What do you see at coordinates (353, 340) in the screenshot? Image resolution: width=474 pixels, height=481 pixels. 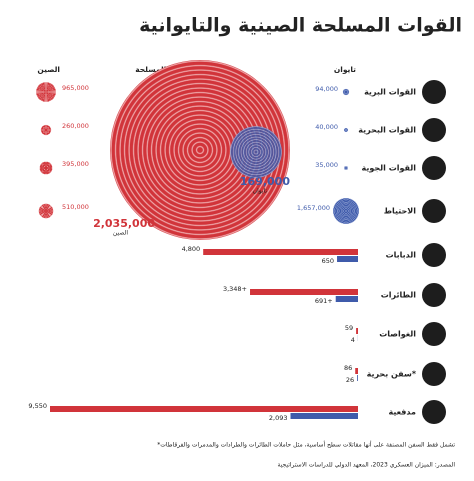 I see `bar-value: 4` at bounding box center [353, 340].